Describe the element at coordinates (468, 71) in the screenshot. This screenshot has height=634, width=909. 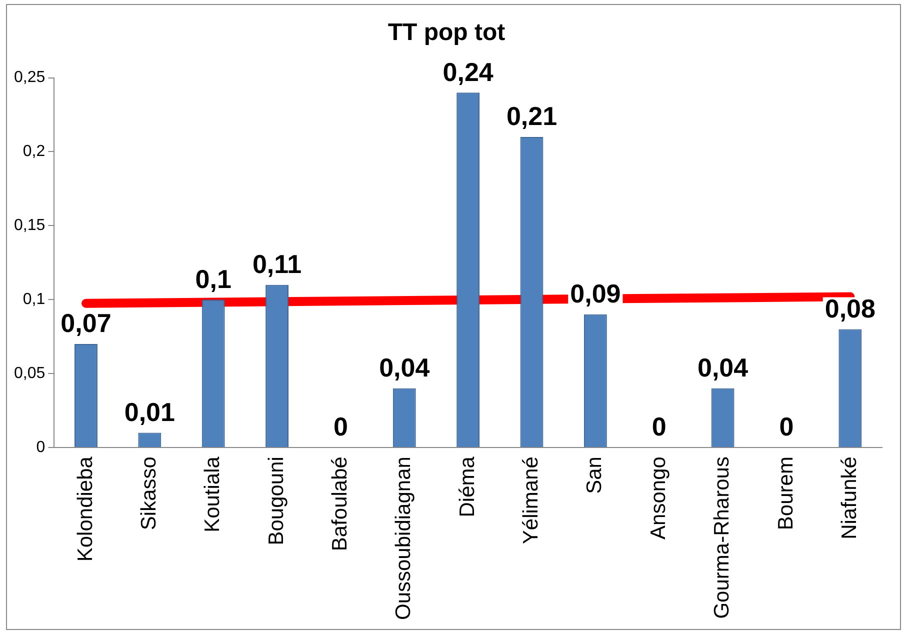
I see `data-label: 0,24` at that location.